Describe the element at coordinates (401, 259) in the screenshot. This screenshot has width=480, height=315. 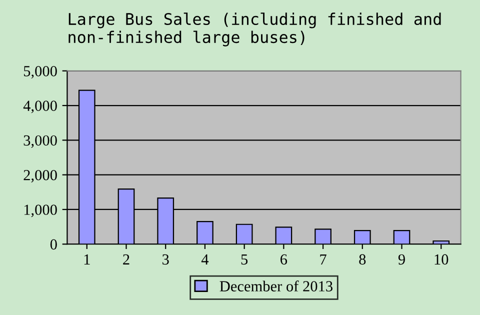
I see `x-tick-label: 9` at that location.